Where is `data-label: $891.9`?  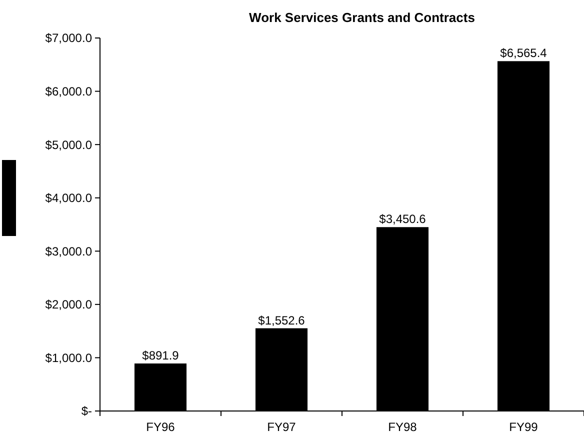
data-label: $891.9 is located at coordinates (161, 355).